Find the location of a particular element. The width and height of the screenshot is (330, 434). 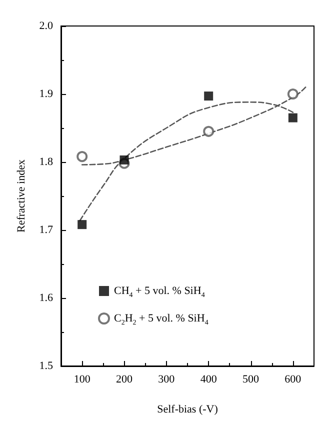

y-tick-label: 1.9 is located at coordinates (46, 94).